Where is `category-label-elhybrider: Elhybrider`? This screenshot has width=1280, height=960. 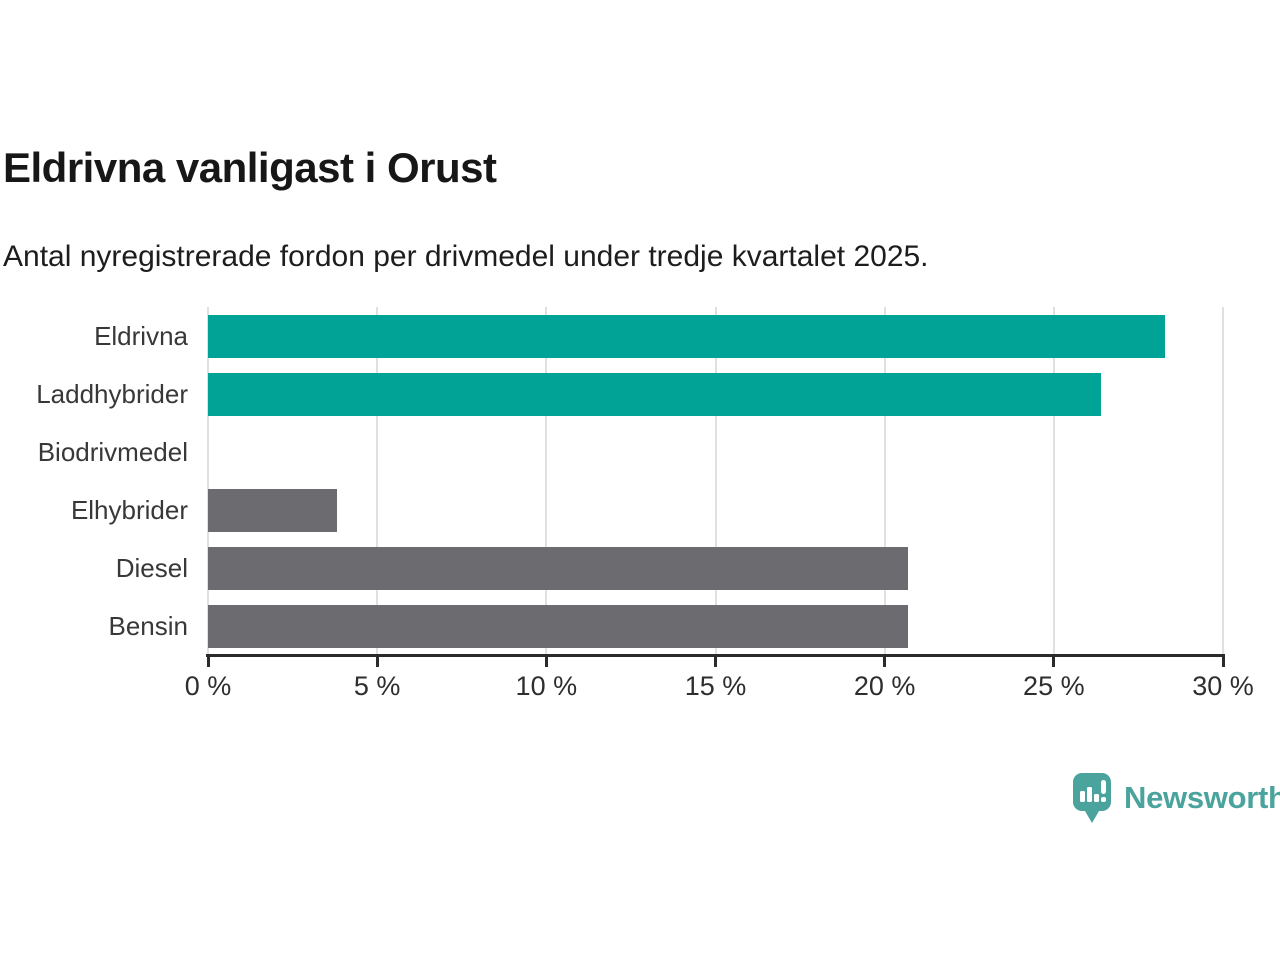 category-label-elhybrider: Elhybrider is located at coordinates (129, 510).